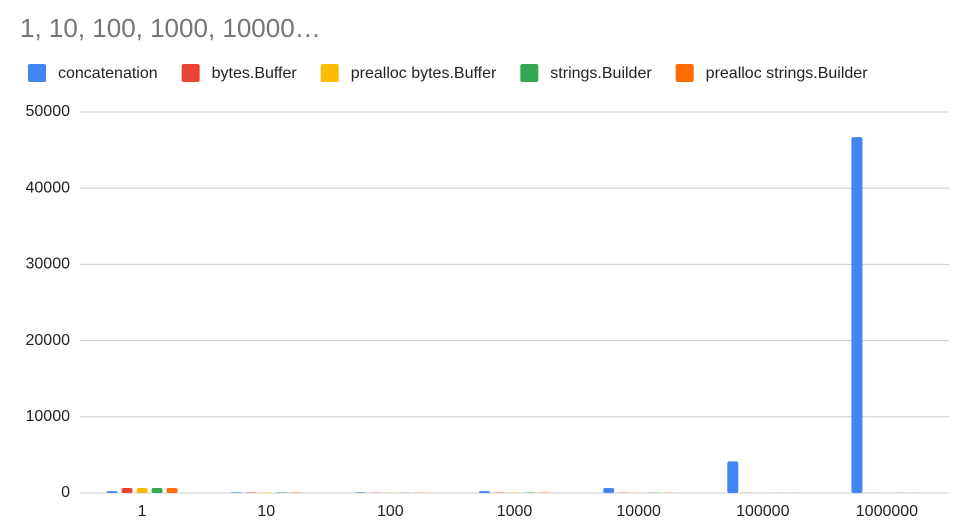 This screenshot has height=532, width=968. What do you see at coordinates (266, 511) in the screenshot?
I see `x-tick-label: 10` at bounding box center [266, 511].